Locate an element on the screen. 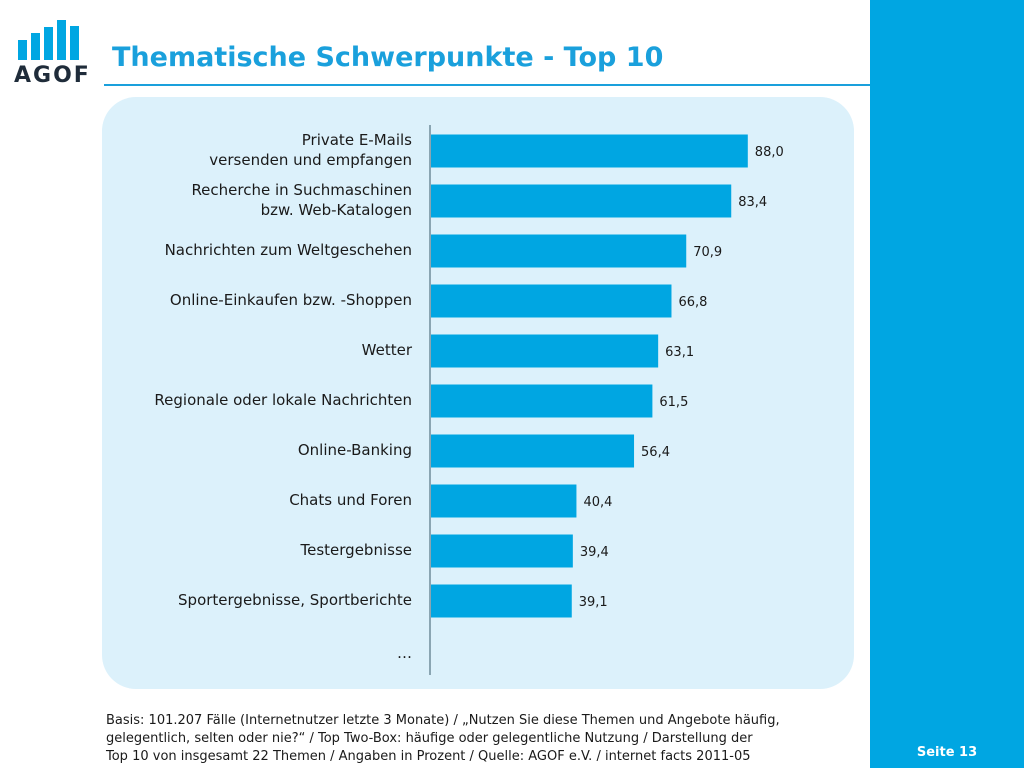  category-label-line: Online-Banking is located at coordinates (354, 450).